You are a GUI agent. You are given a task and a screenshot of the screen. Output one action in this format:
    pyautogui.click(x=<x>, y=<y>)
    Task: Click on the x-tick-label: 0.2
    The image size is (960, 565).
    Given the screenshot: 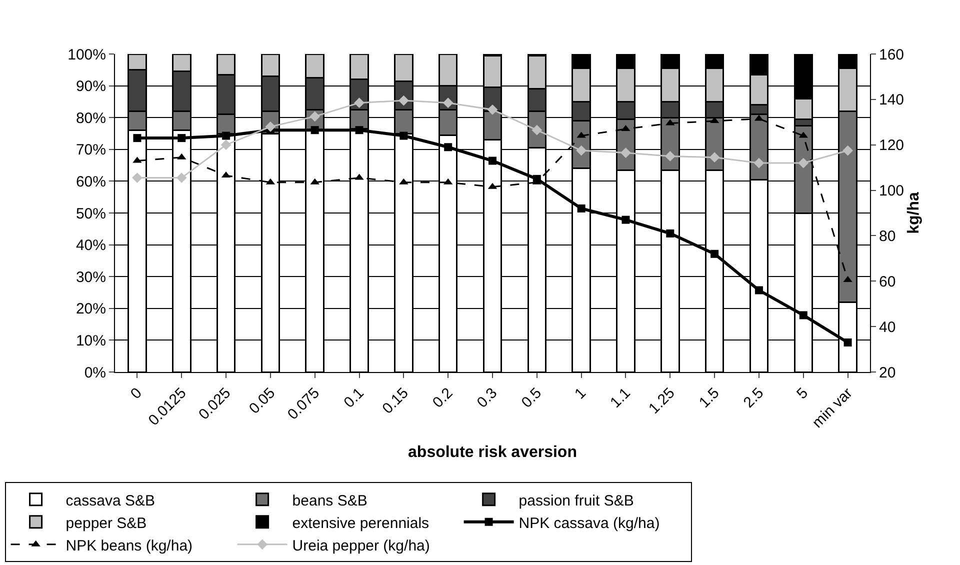 What is the action you would take?
    pyautogui.click(x=442, y=398)
    